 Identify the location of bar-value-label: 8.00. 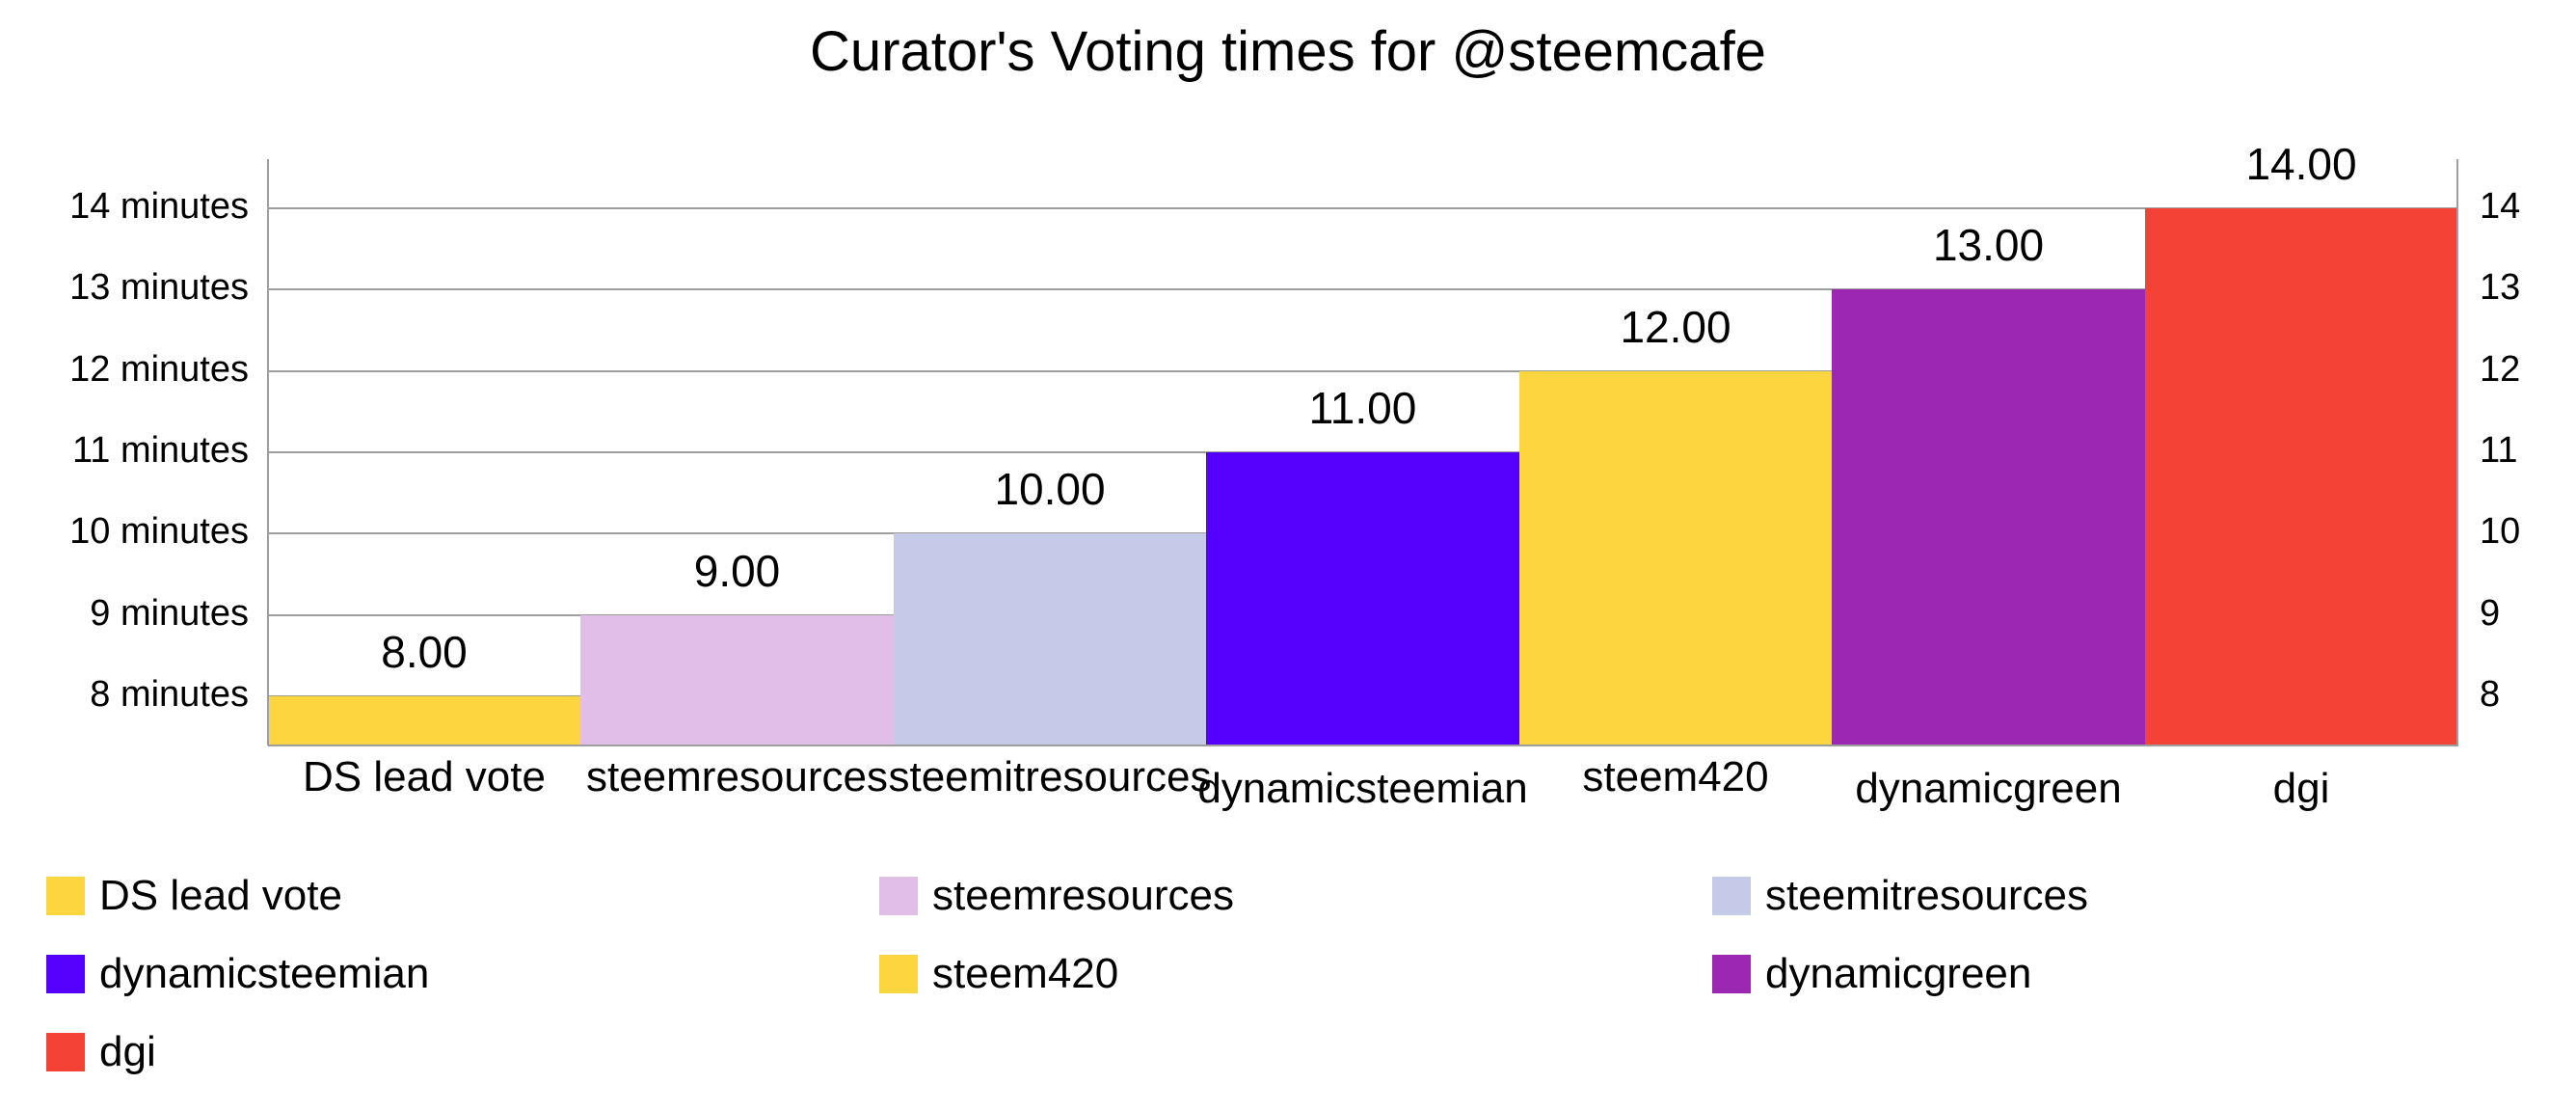
(425, 652).